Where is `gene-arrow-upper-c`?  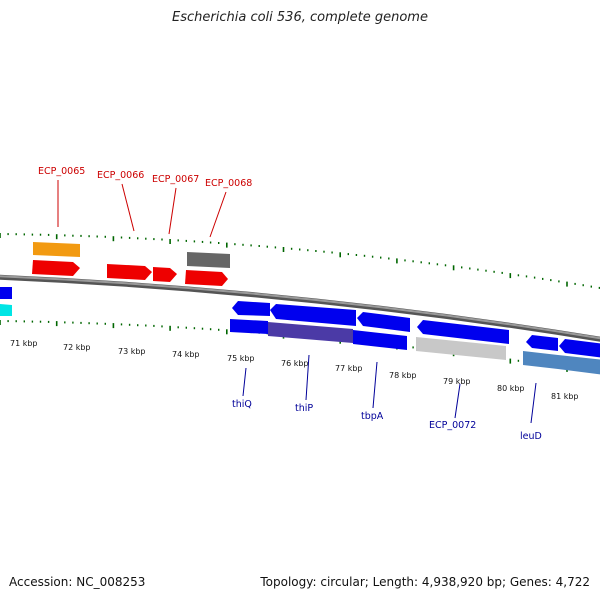
gene-arrow-upper-c is located at coordinates (383, 322).